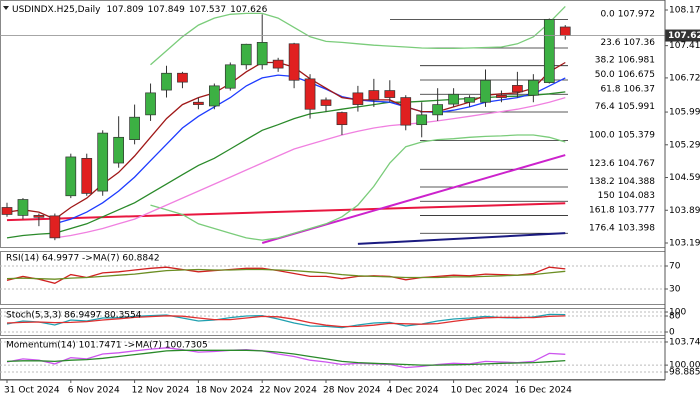 The image size is (700, 400). I want to click on fib-price: 106.675, so click(636, 75).